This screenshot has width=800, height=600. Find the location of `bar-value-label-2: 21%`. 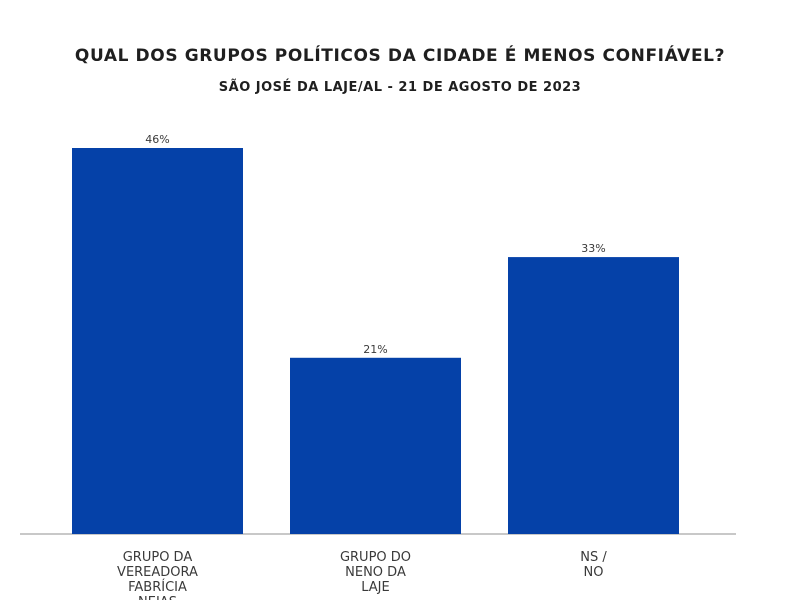

bar-value-label-2: 21% is located at coordinates (375, 349).